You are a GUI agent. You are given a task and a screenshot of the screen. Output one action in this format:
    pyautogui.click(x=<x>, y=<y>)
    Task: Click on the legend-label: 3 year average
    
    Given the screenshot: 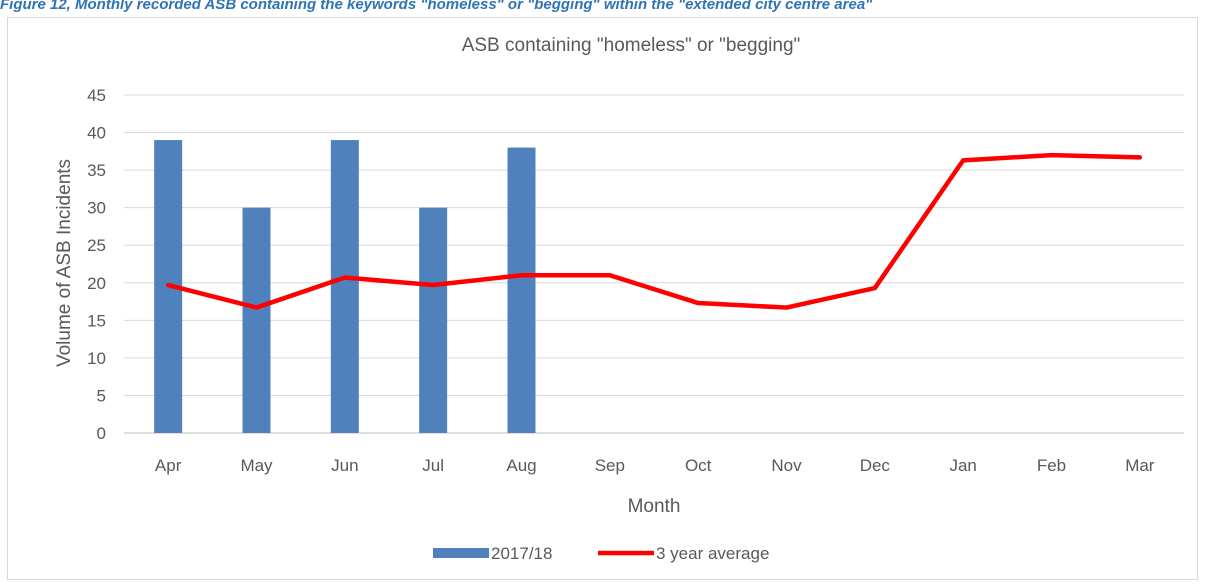 What is the action you would take?
    pyautogui.click(x=712, y=553)
    